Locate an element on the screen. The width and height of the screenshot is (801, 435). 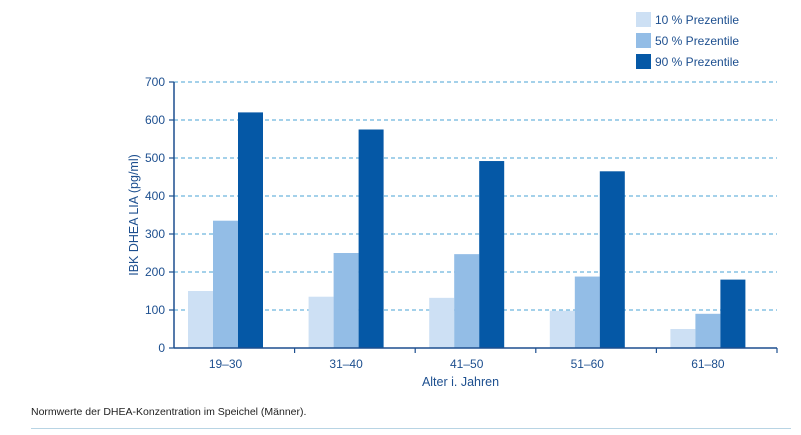
y-tick-label: 200 is located at coordinates (155, 272).